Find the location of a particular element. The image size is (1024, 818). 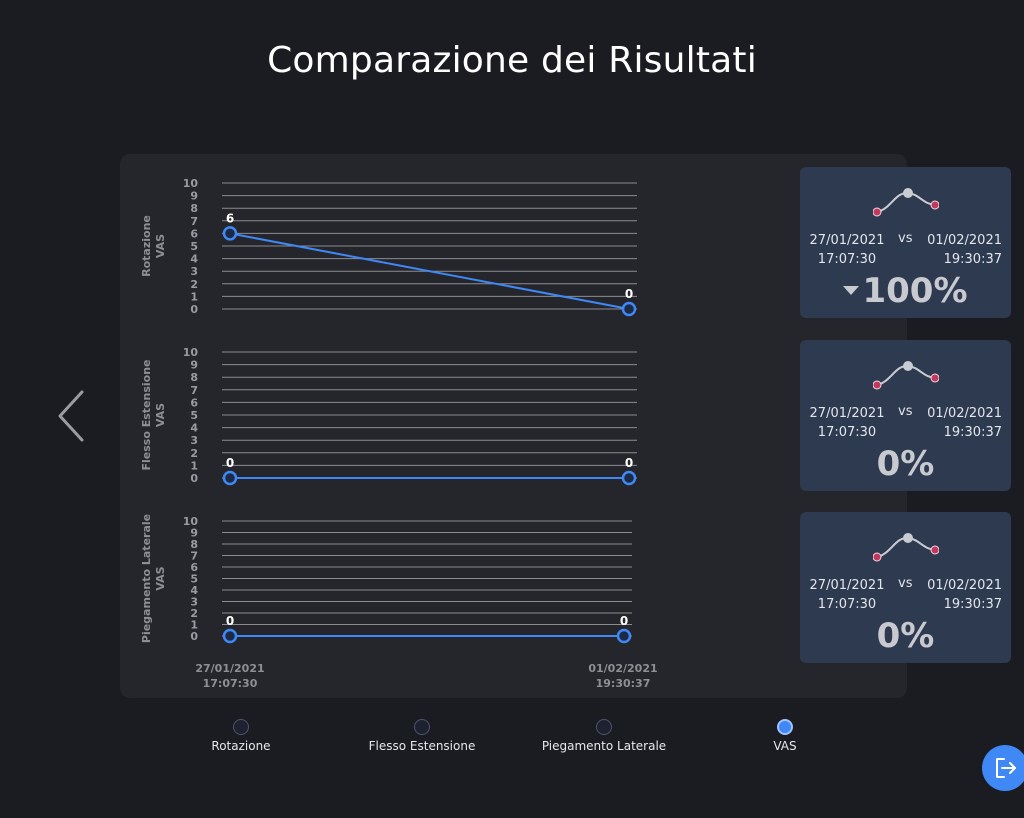

y-axis-title: Piegamento Laterale is located at coordinates (146, 578).